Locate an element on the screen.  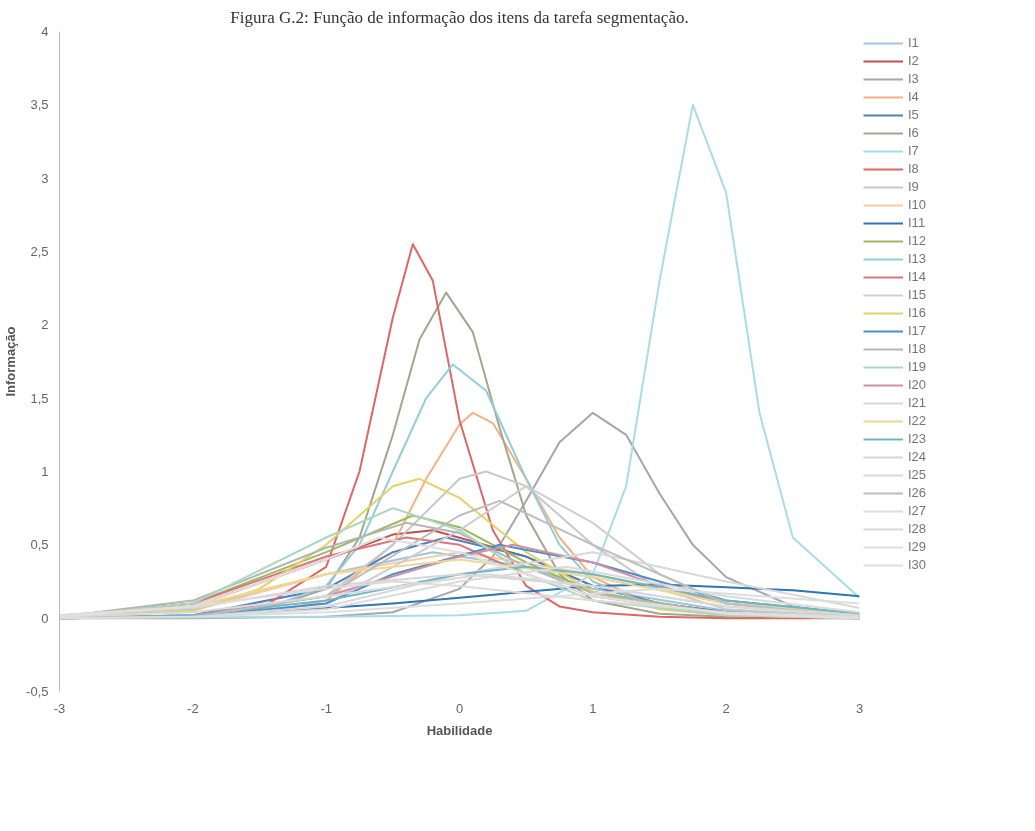
y-tick-label: 4 is located at coordinates (45, 31).